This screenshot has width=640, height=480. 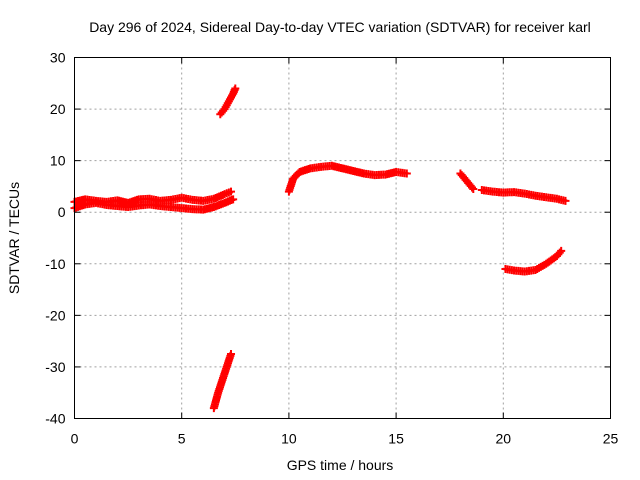 What do you see at coordinates (611, 439) in the screenshot?
I see `x-tick-label: 25` at bounding box center [611, 439].